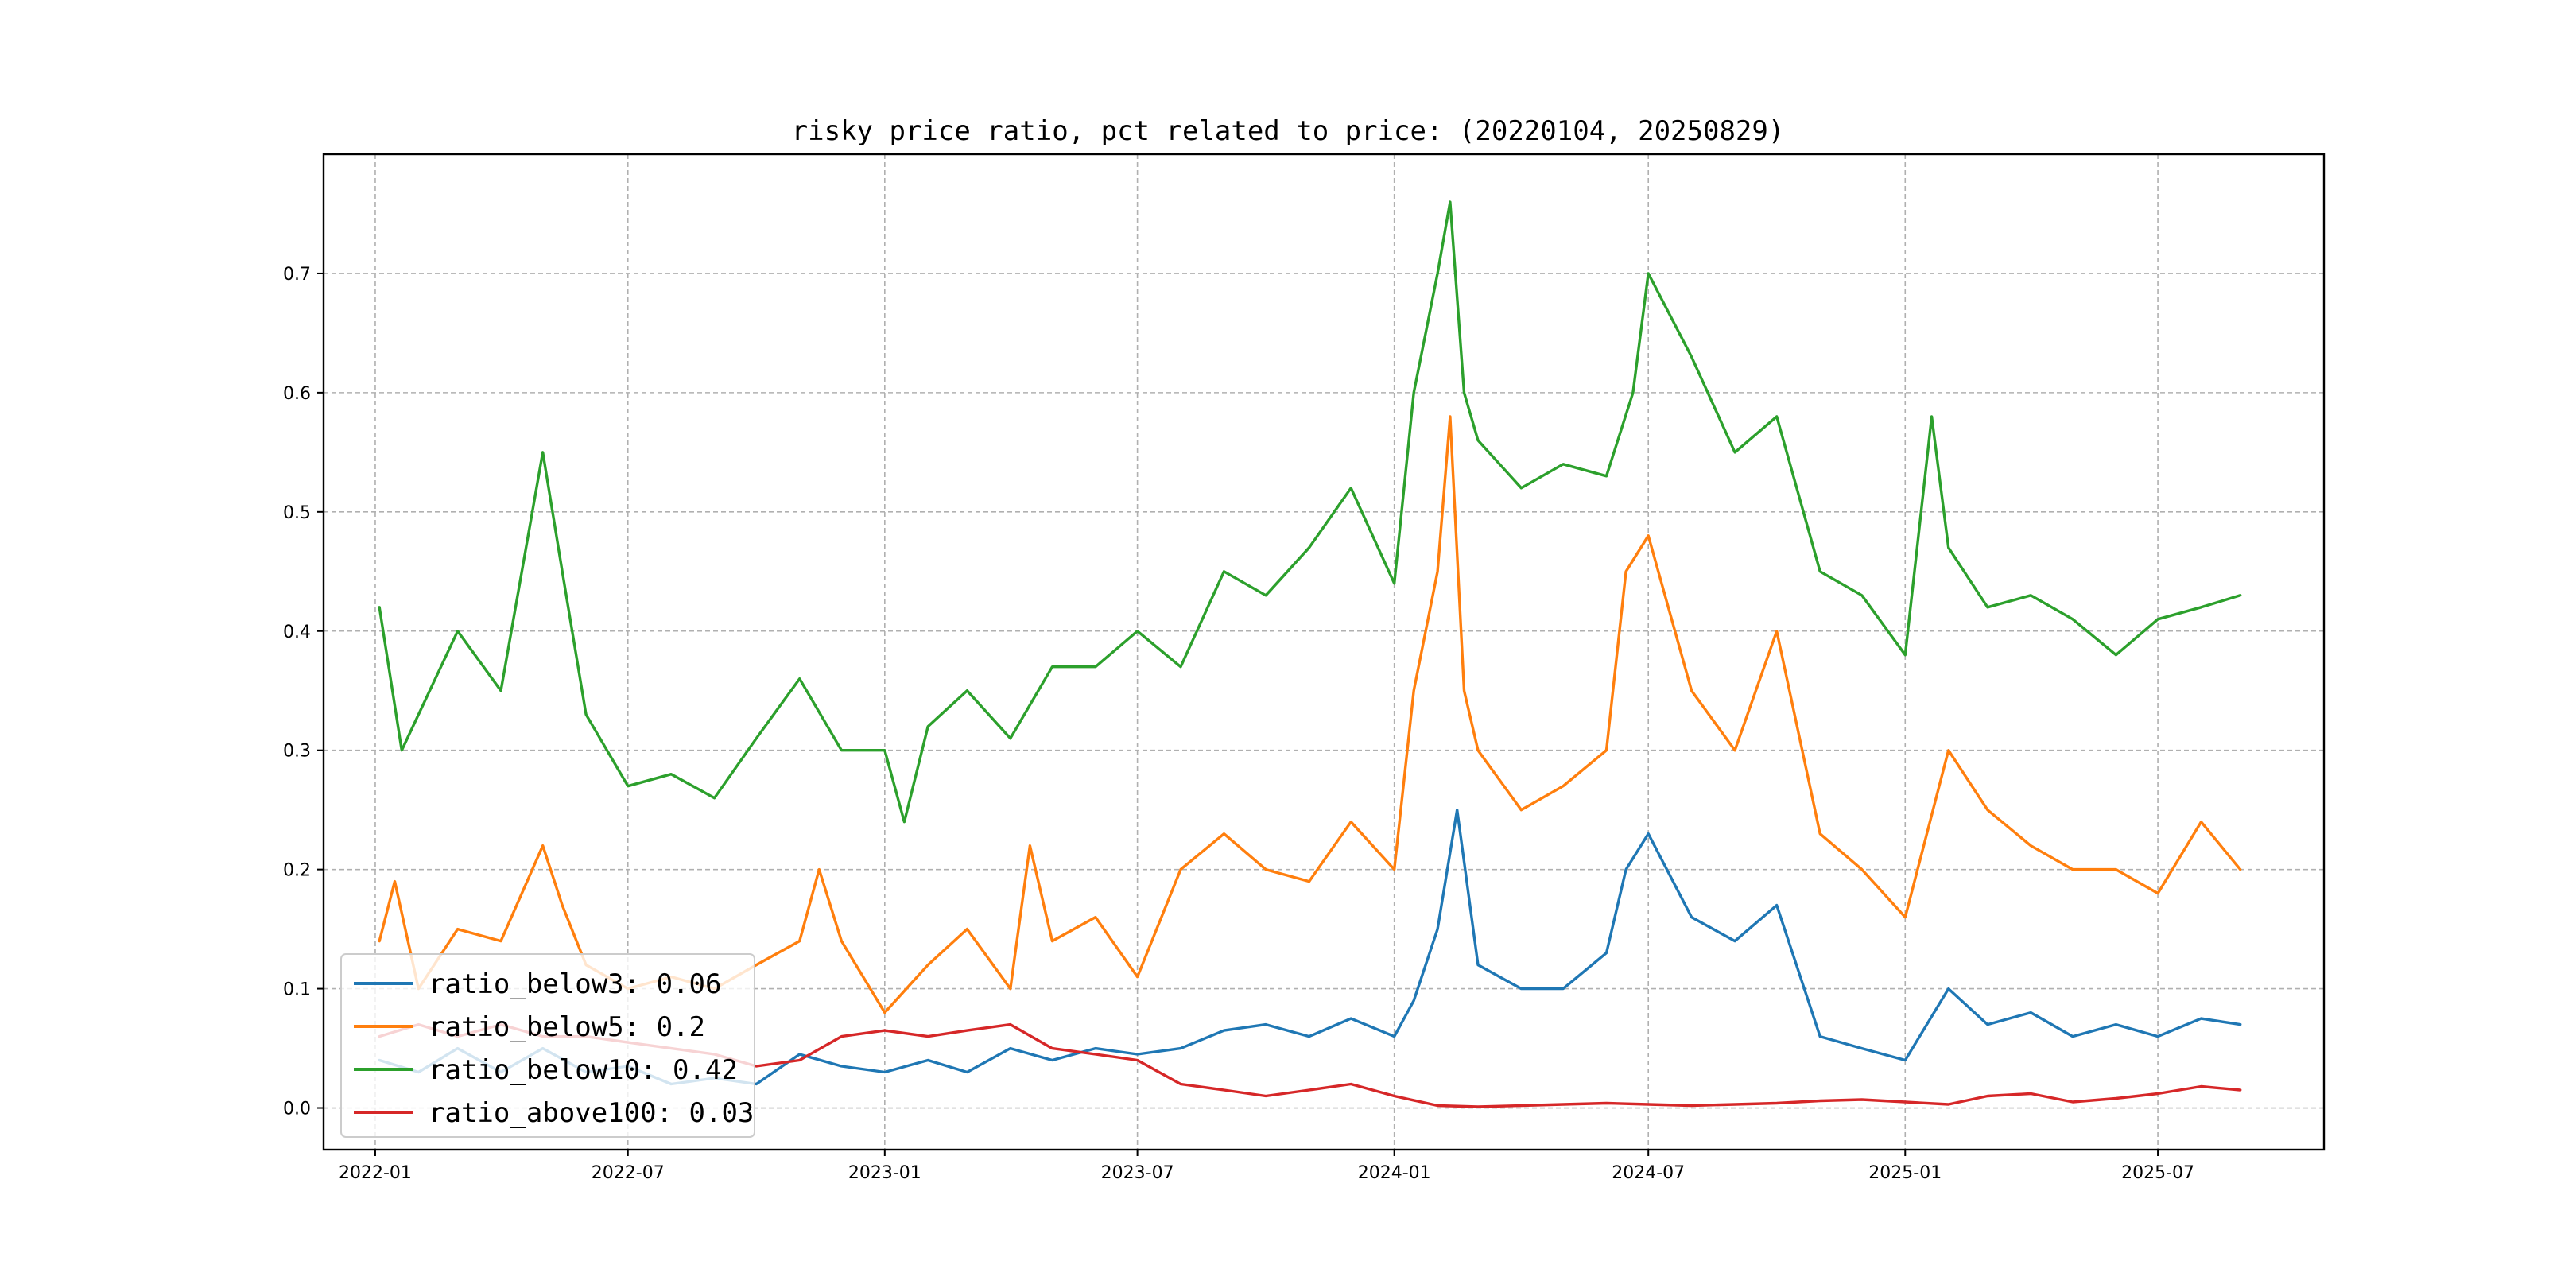 The image size is (2576, 1288). What do you see at coordinates (375, 1173) in the screenshot?
I see `x-tick-label: 2022-01` at bounding box center [375, 1173].